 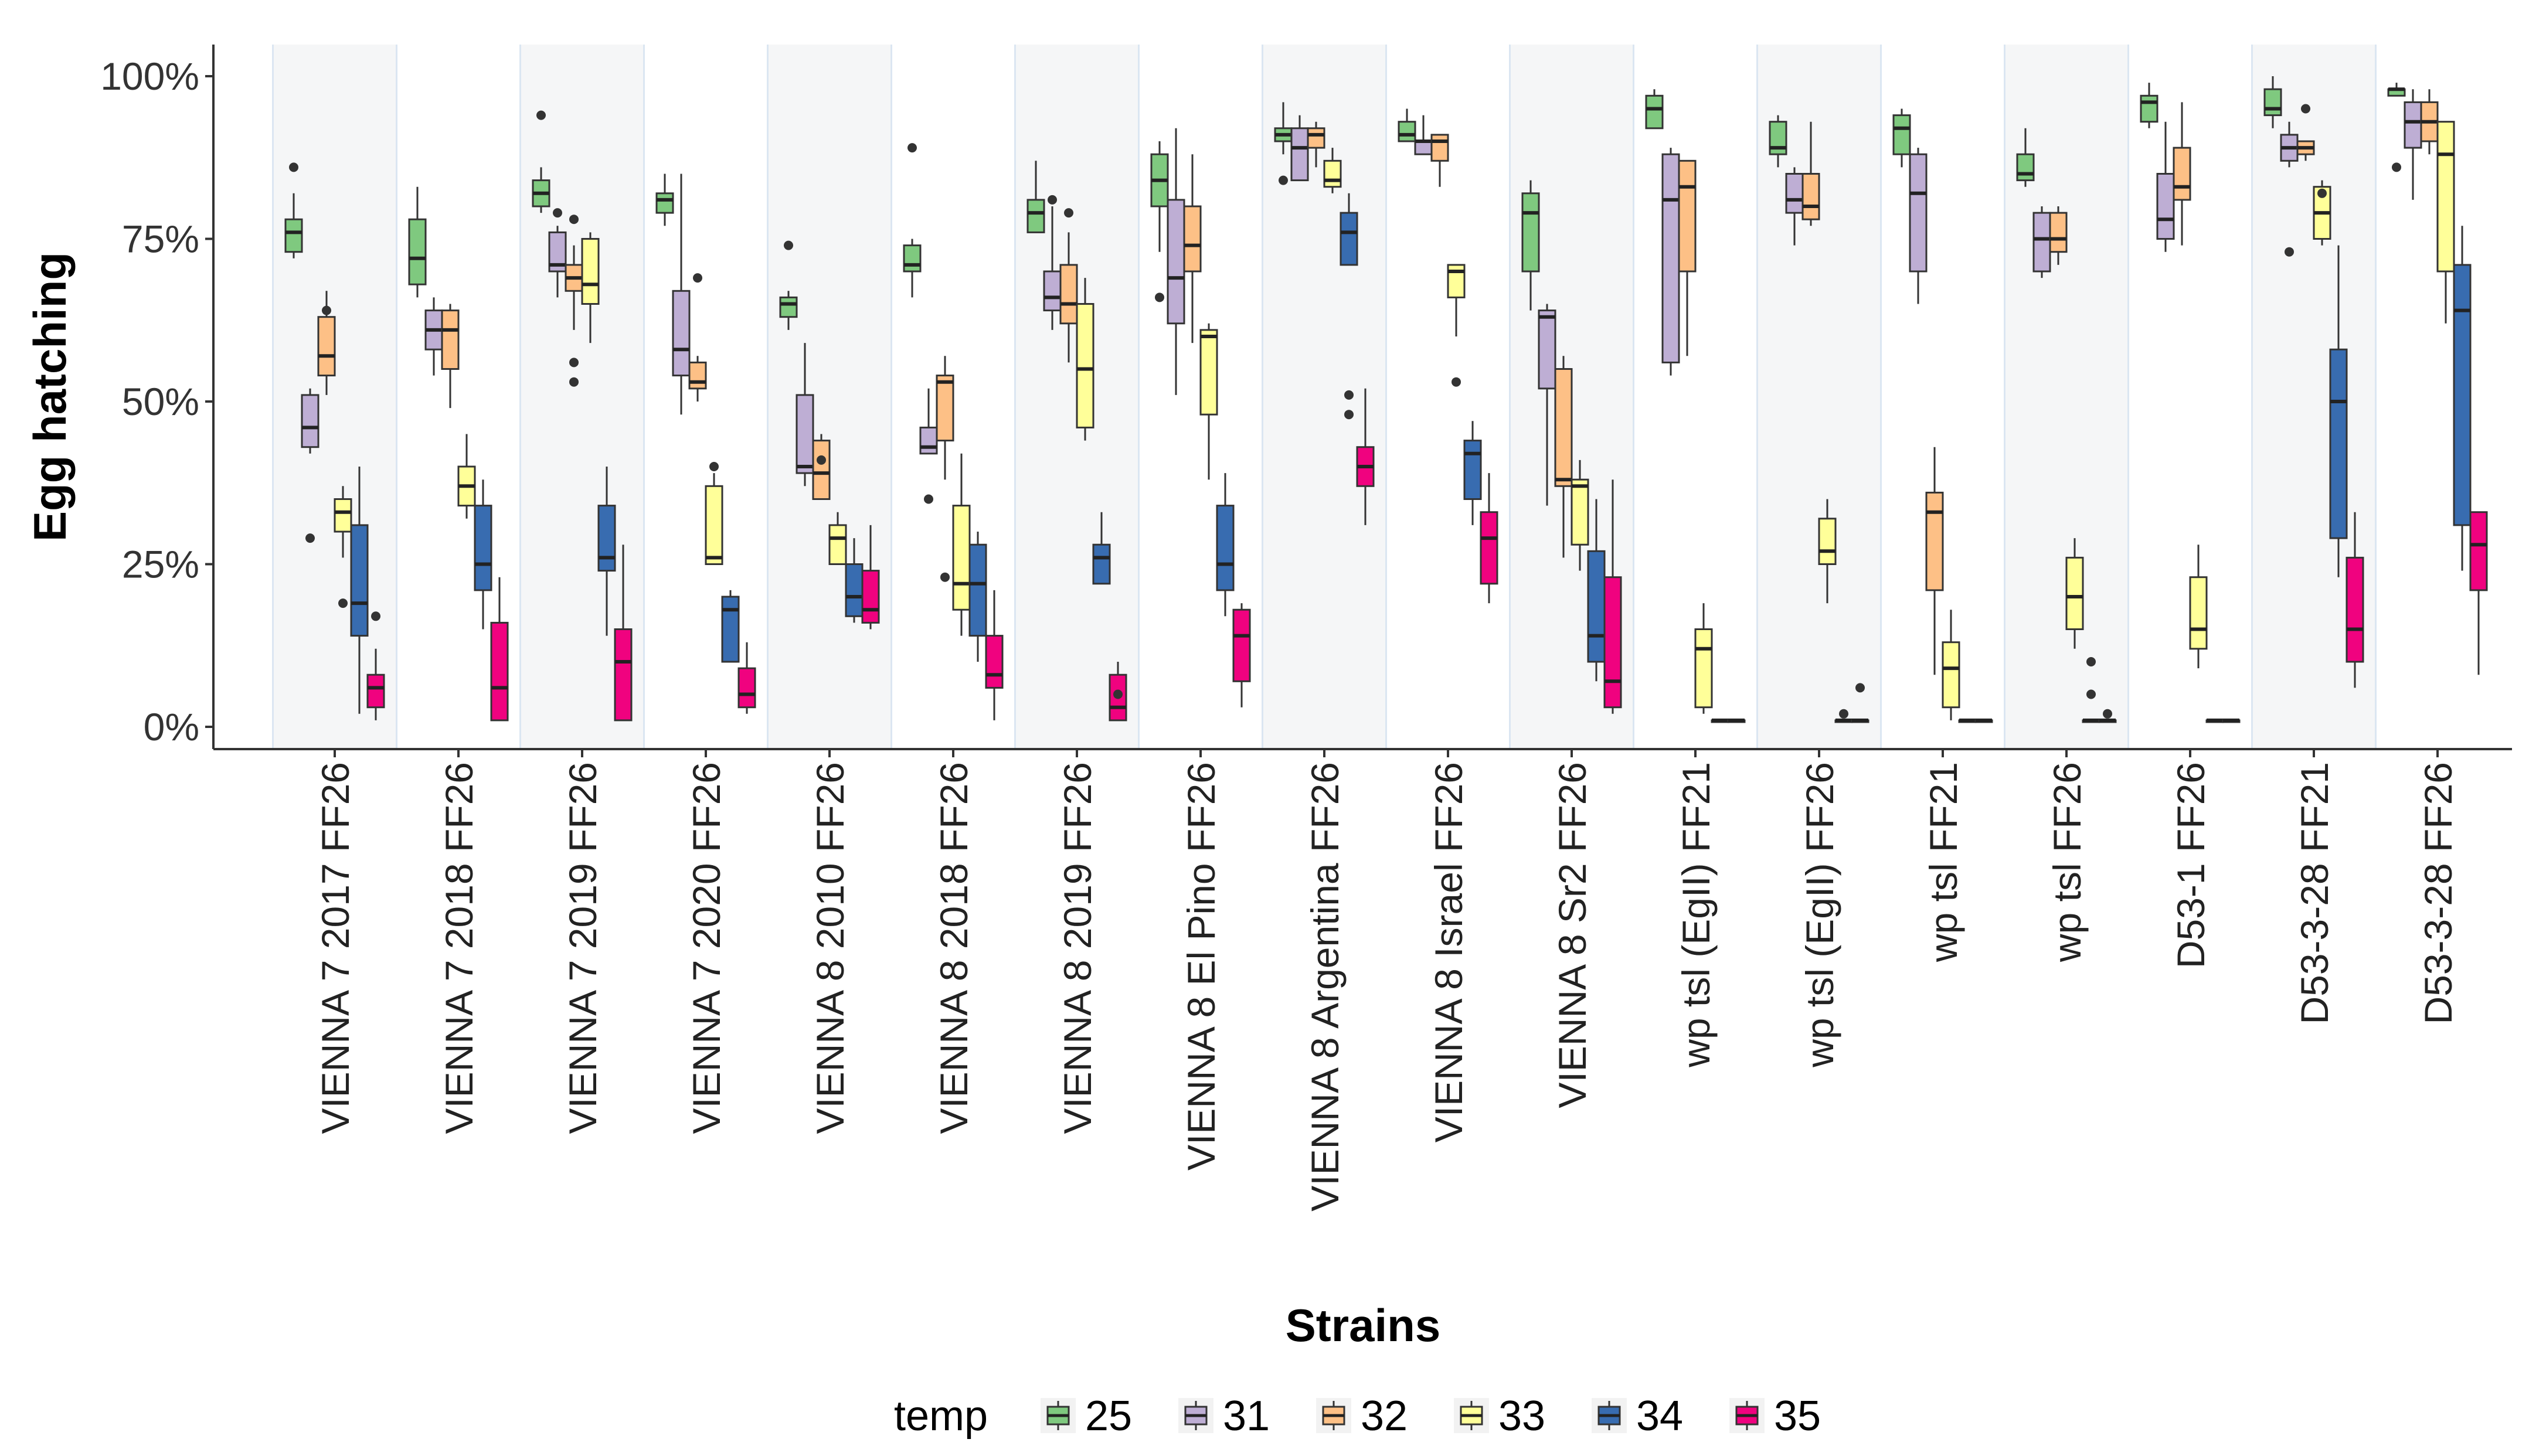 What do you see at coordinates (335, 397) in the screenshot?
I see `strain-band` at bounding box center [335, 397].